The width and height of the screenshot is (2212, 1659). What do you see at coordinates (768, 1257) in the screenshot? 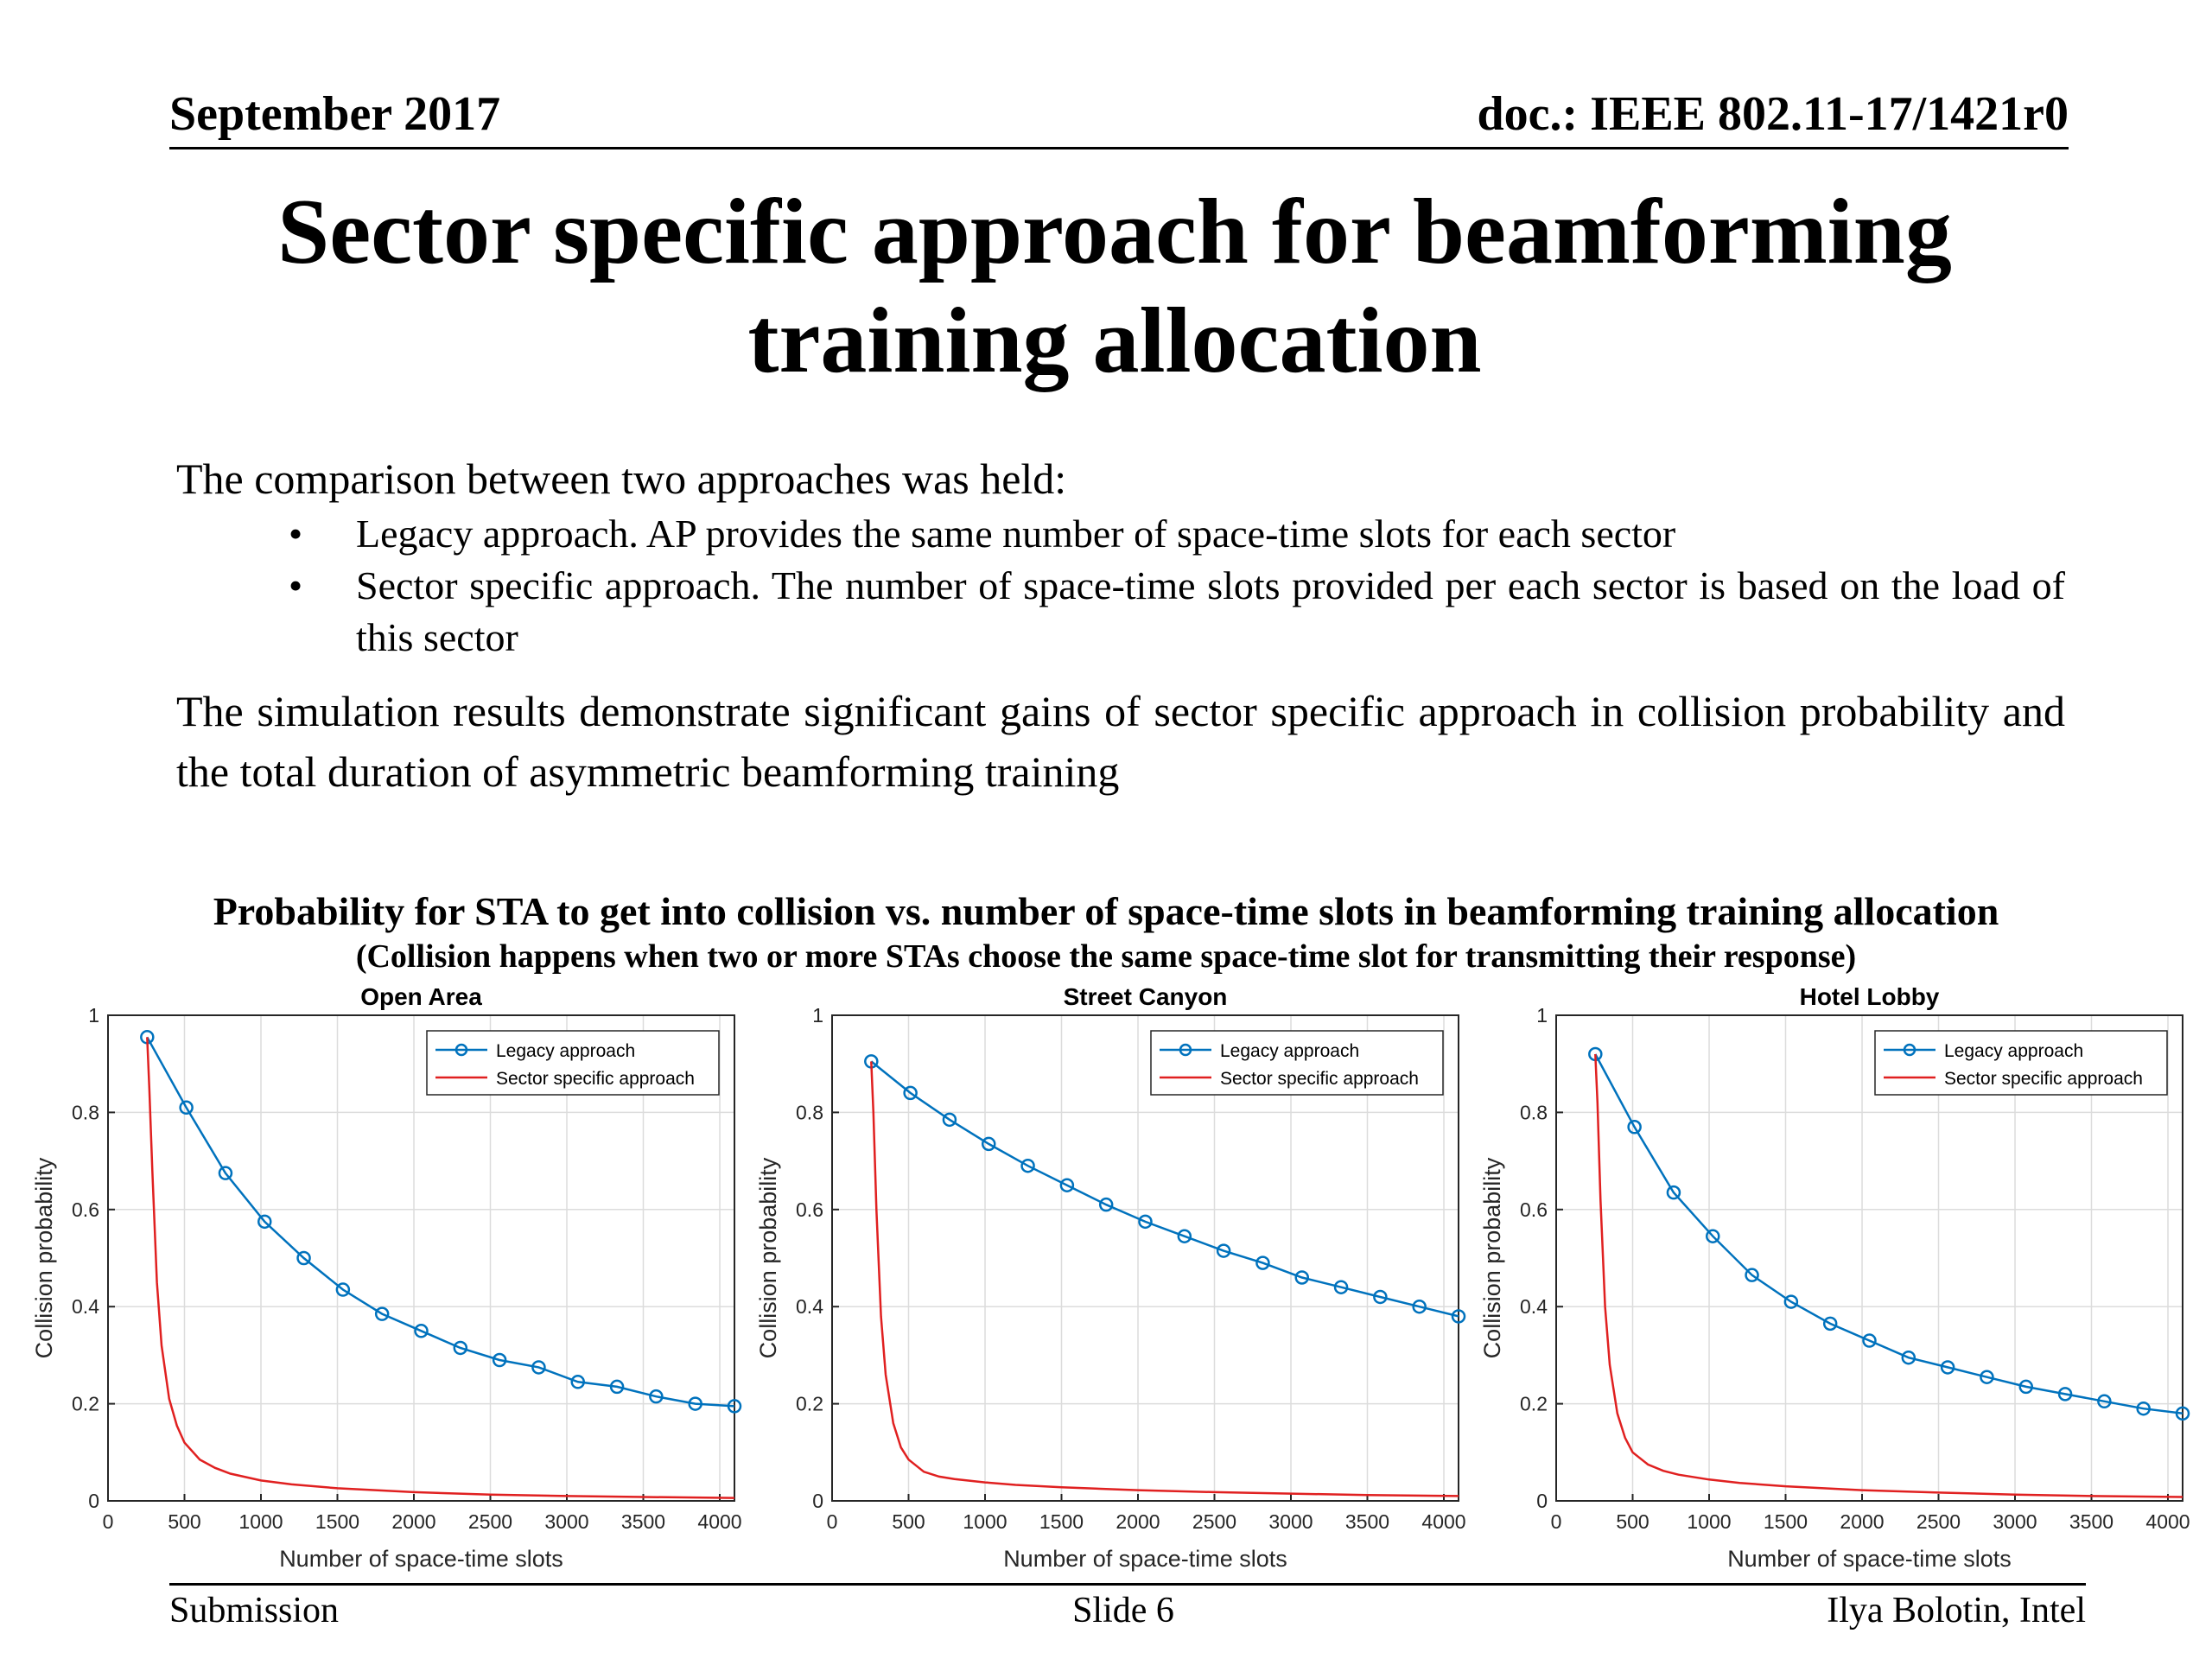
I see `y-axis-label: Collision probability` at bounding box center [768, 1257].